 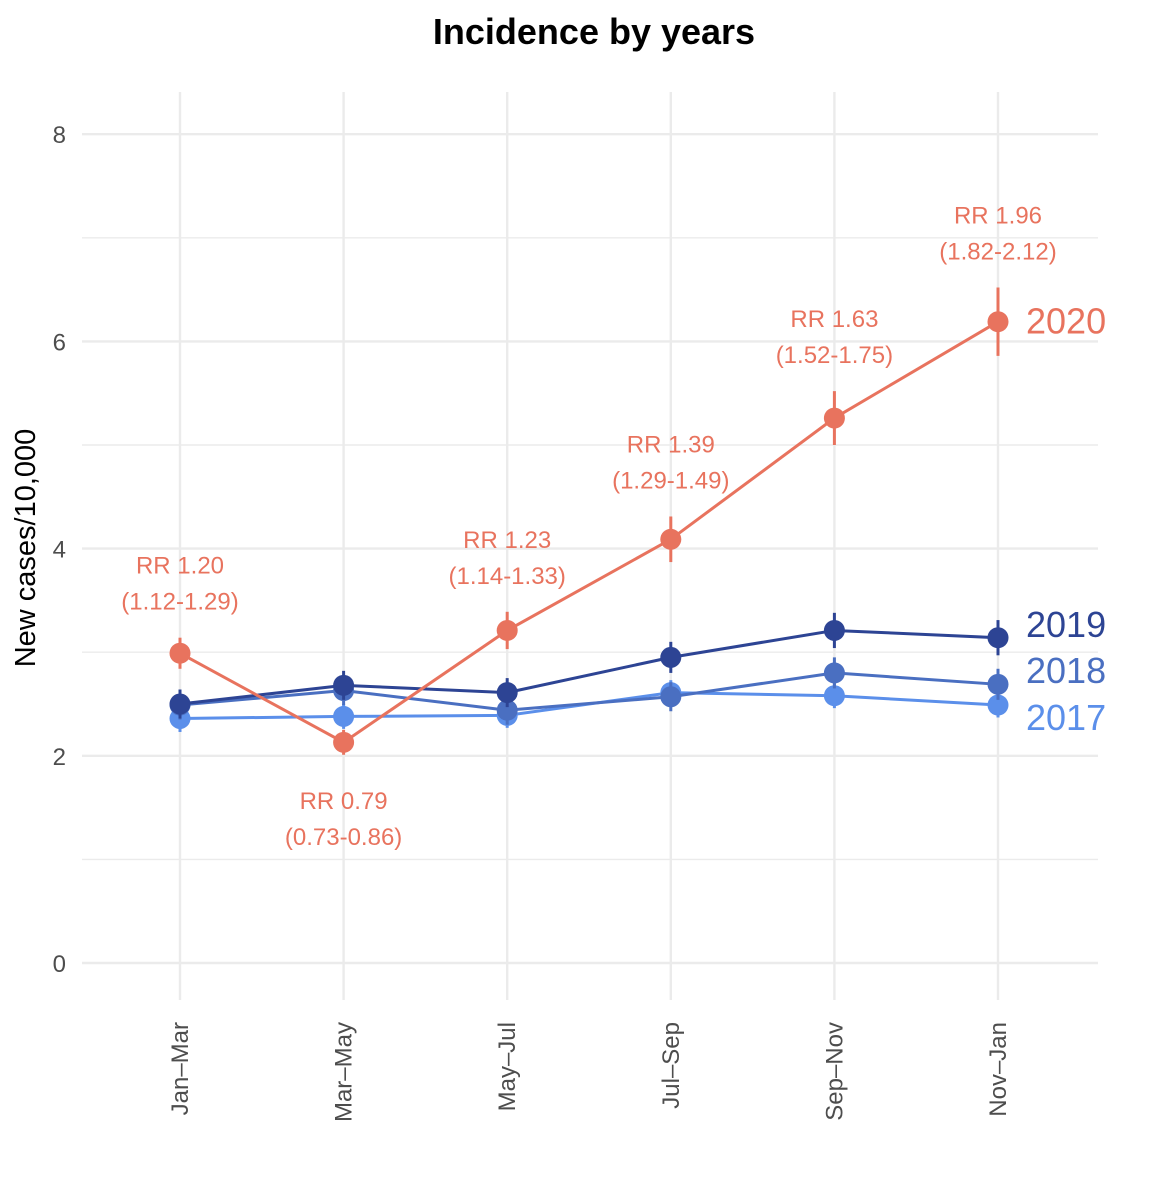 I want to click on rr-annotation-line2: (1.52-1.75), so click(x=834, y=355).